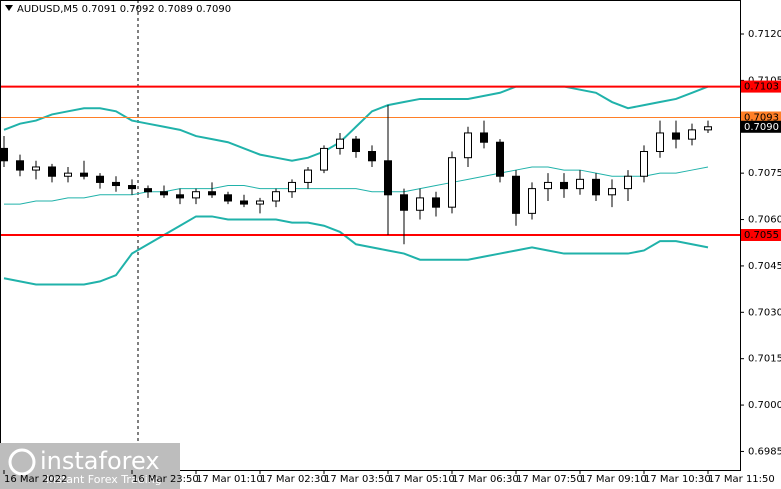 This screenshot has height=489, width=781. What do you see at coordinates (549, 479) in the screenshot?
I see `x-tick-label: 17 Mar 07:50` at bounding box center [549, 479].